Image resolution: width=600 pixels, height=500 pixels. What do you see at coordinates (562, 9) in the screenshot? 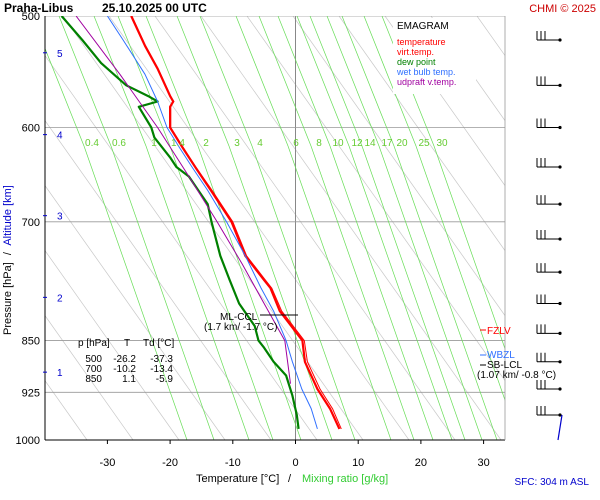
I see `copyright-label: CHMI © 2025` at bounding box center [562, 9].